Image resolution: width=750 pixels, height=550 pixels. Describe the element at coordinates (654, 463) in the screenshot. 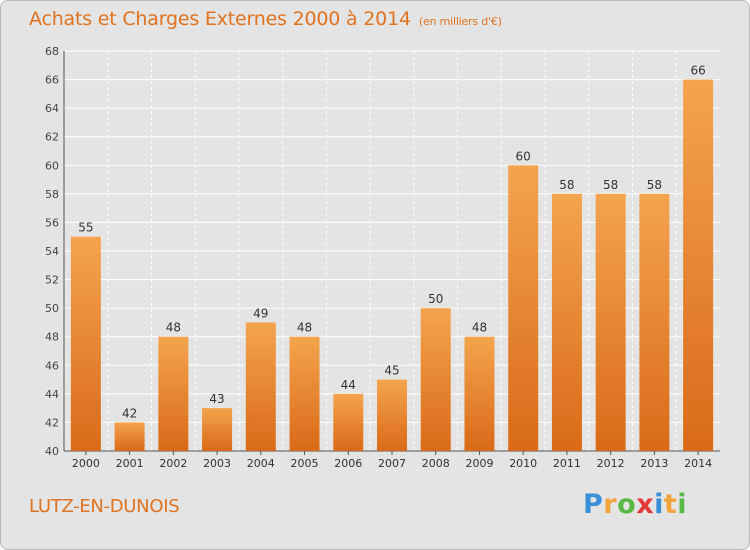

I see `x-tick-label: 2013` at that location.